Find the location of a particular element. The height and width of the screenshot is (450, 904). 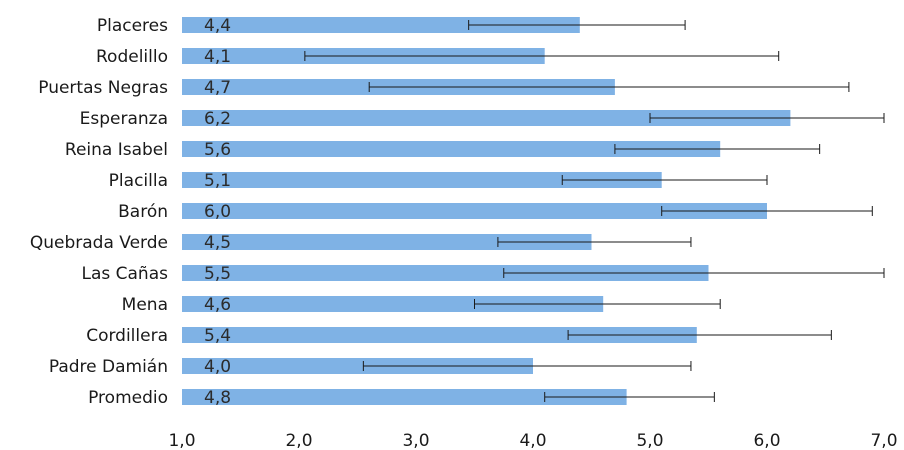

data-label: 5,6 is located at coordinates (217, 150).